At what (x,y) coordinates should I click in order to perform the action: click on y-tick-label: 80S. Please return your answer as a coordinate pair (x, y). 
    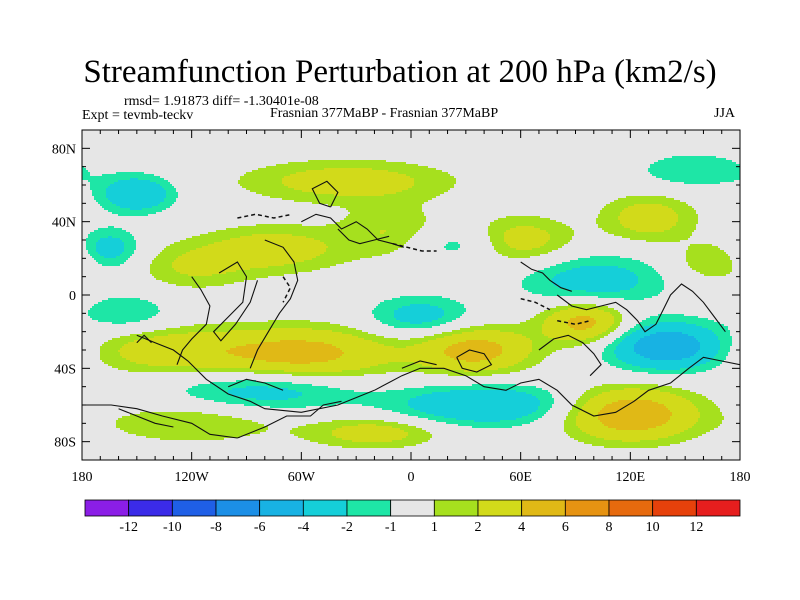
    Looking at the image, I should click on (65, 443).